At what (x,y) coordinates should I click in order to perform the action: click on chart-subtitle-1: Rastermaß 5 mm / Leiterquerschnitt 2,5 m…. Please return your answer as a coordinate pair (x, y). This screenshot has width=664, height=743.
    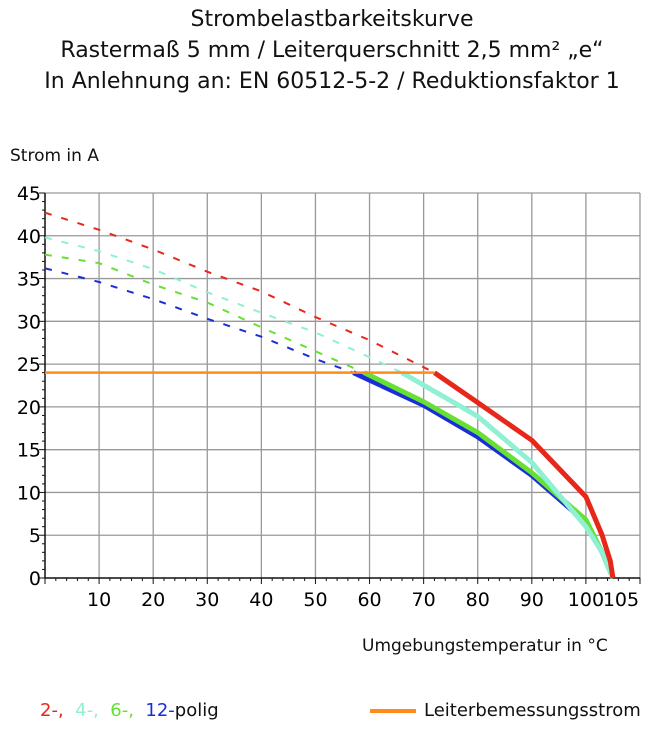
    Looking at the image, I should click on (332, 50).